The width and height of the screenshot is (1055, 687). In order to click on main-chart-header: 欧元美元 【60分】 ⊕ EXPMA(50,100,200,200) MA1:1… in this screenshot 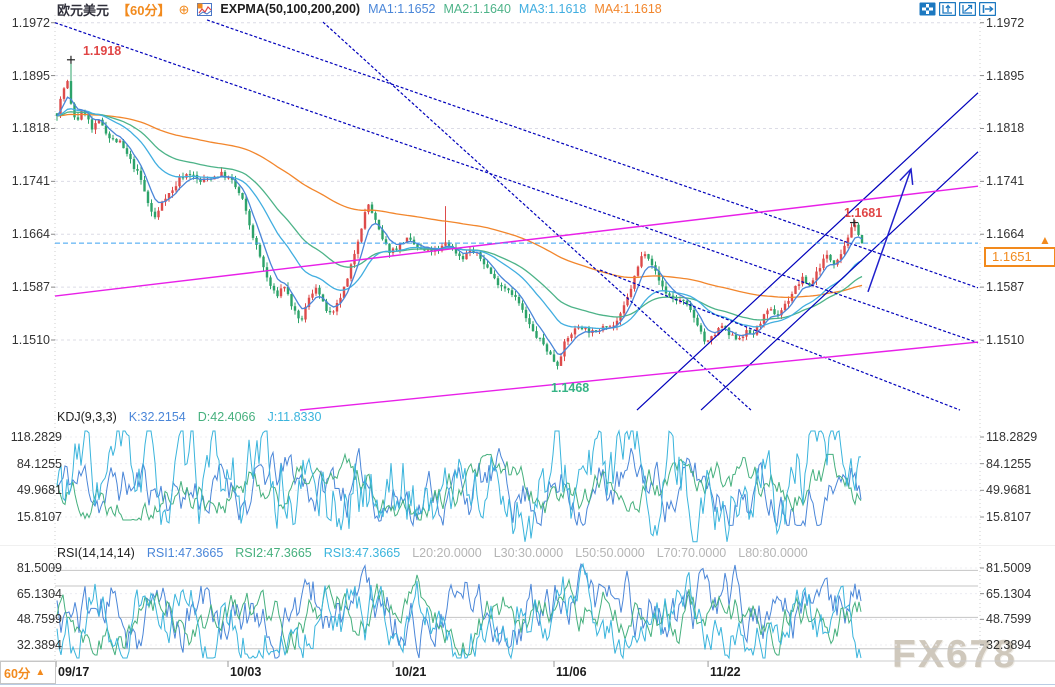, I will do `click(359, 9)`.